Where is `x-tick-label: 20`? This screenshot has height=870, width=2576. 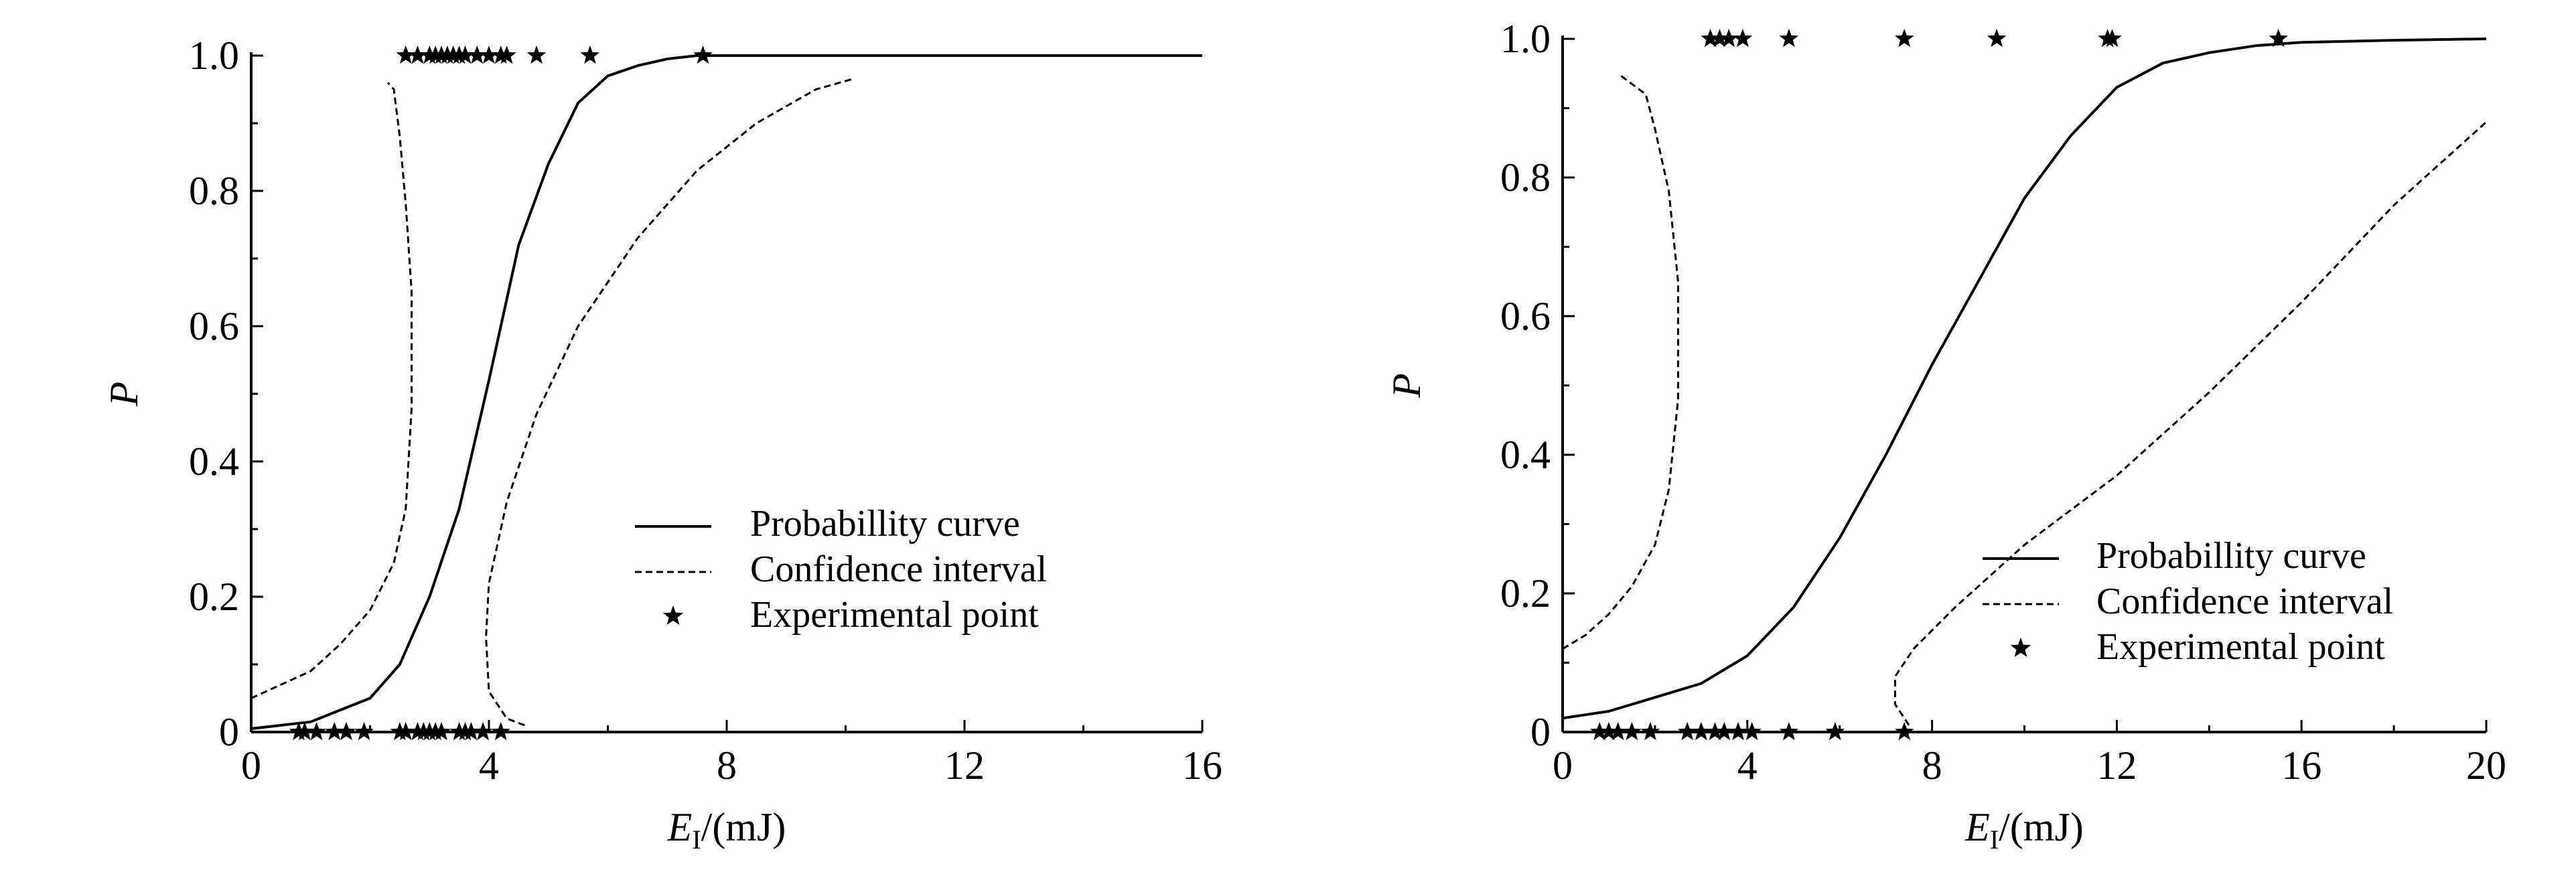
x-tick-label: 20 is located at coordinates (2486, 765).